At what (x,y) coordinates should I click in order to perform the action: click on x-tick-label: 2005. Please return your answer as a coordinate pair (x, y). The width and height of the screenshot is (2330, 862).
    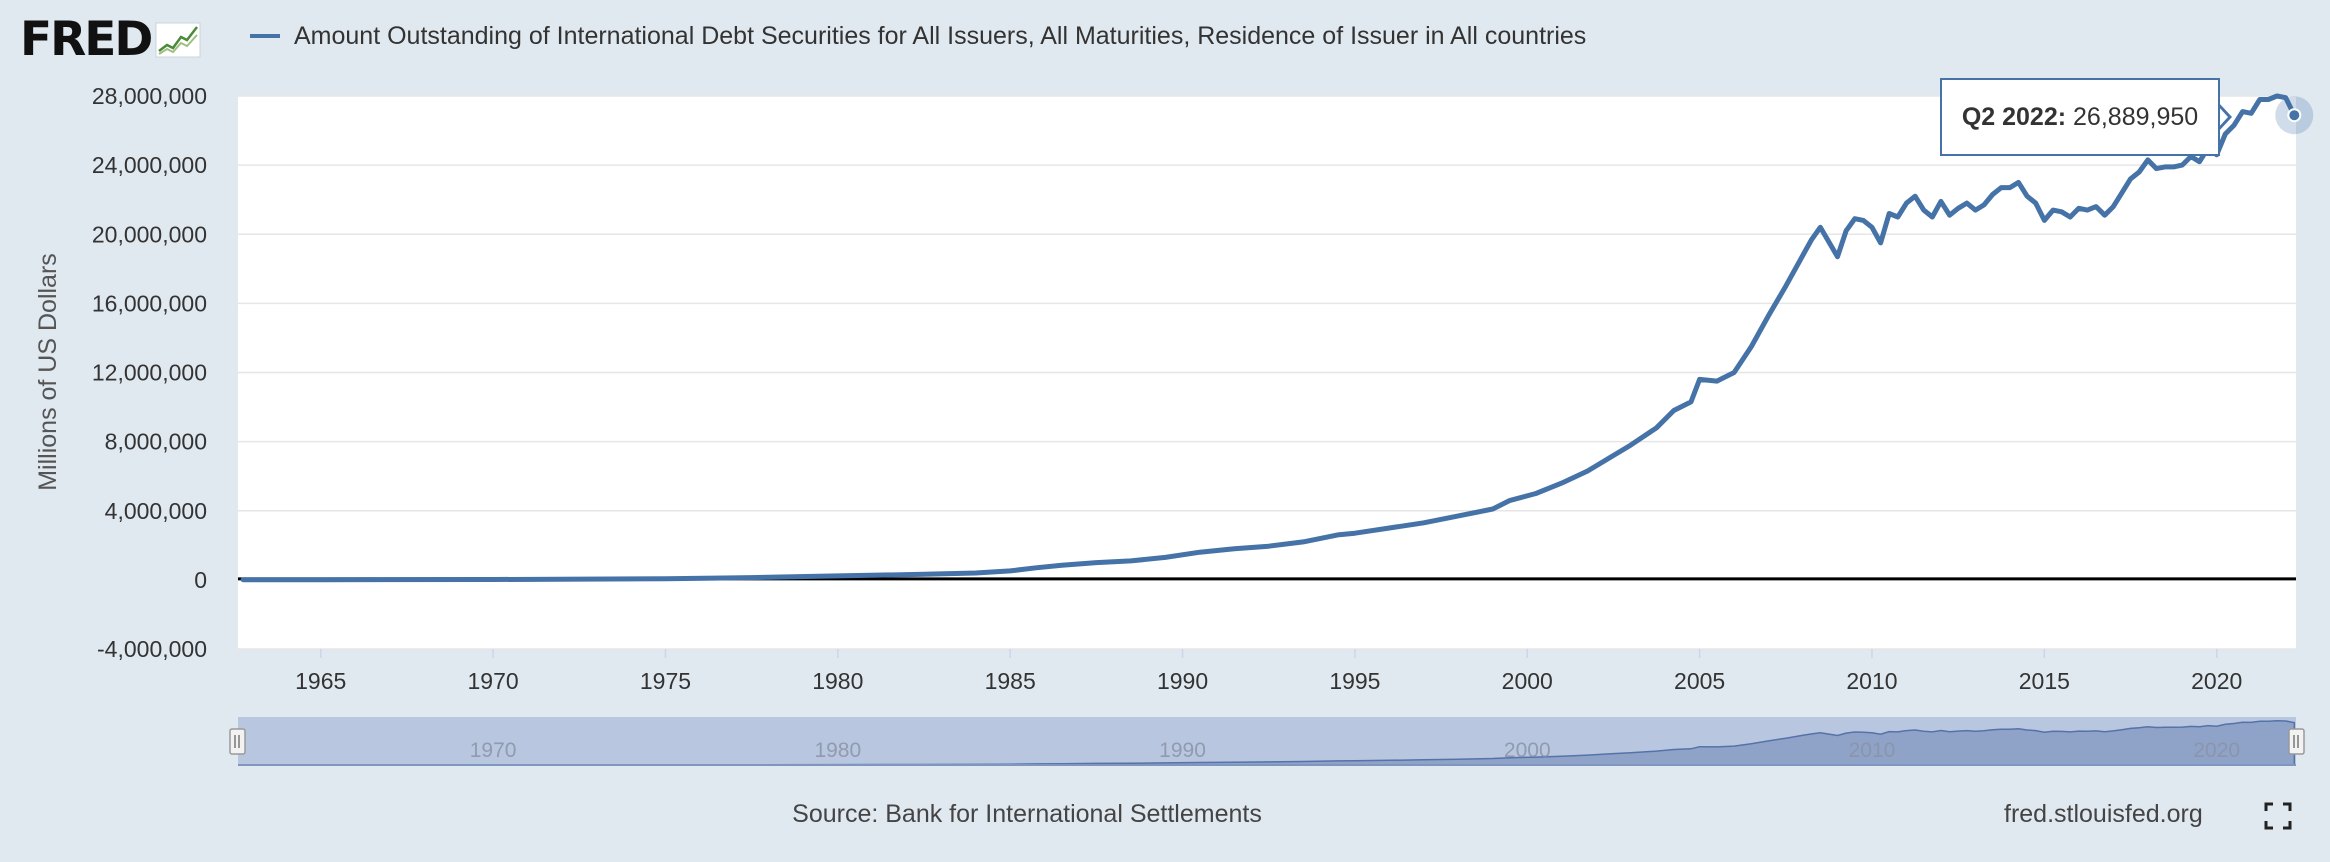
    Looking at the image, I should click on (1699, 681).